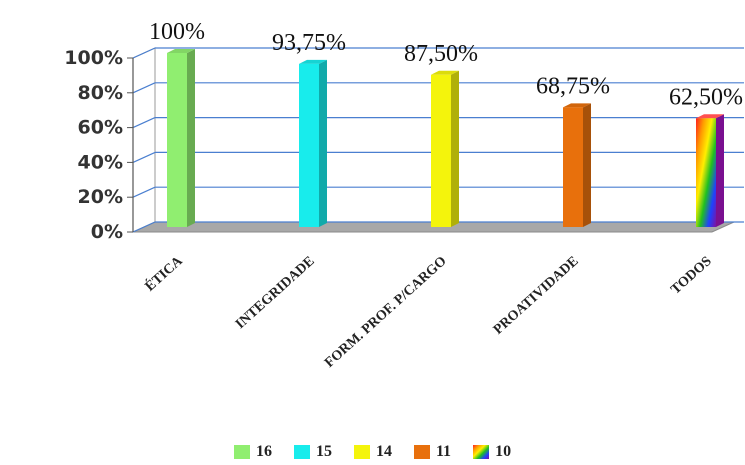 The width and height of the screenshot is (745, 465). I want to click on y-tick-label: 80%, so click(100, 93).